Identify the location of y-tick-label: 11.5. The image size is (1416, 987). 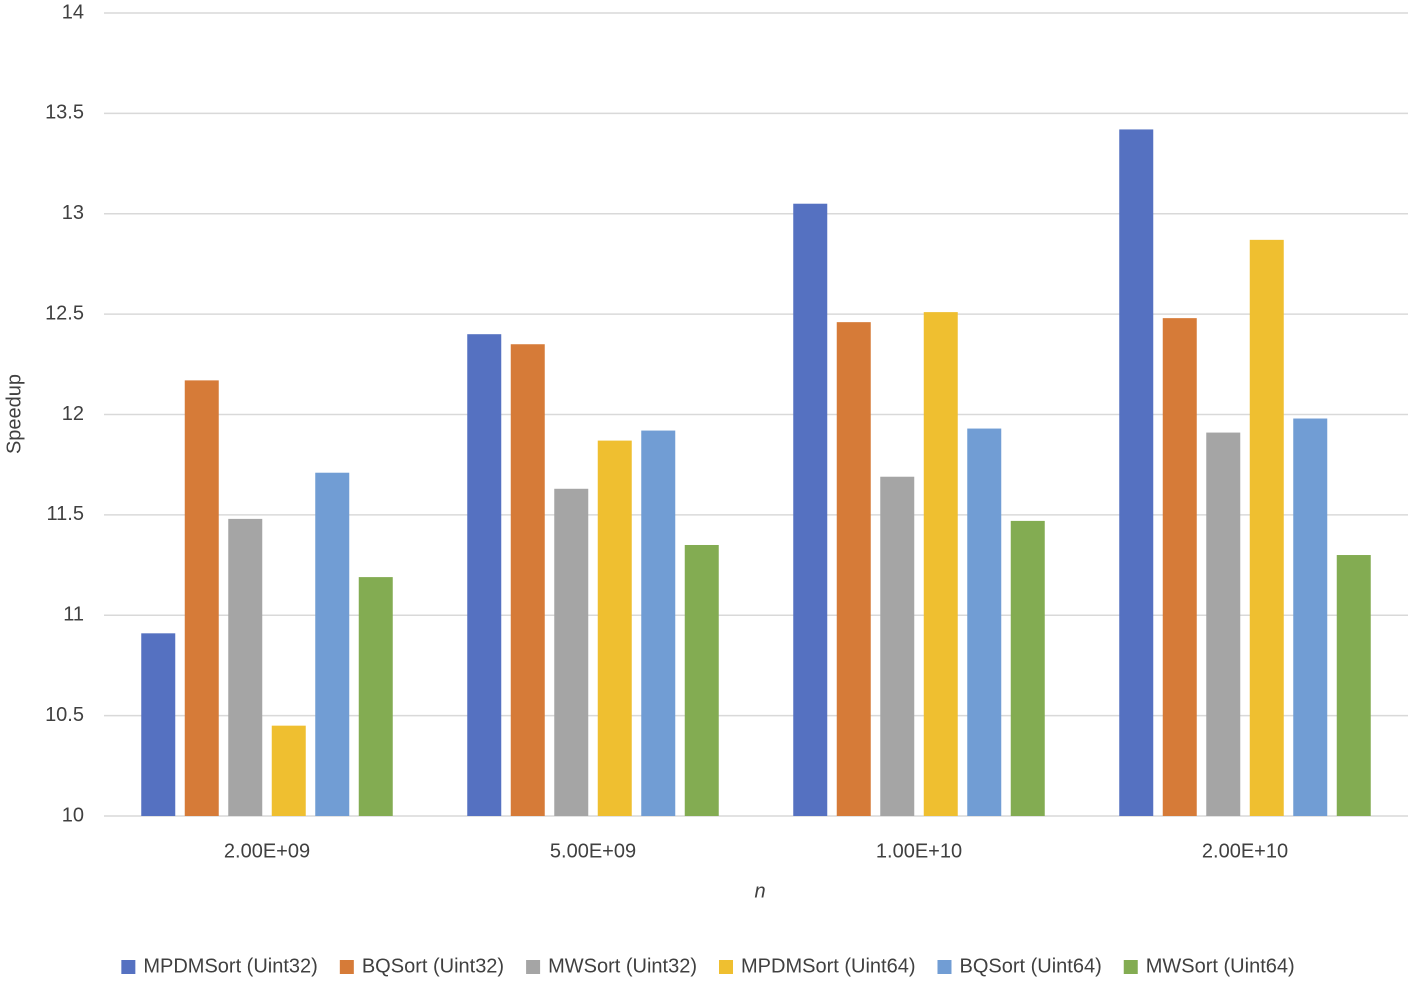
(65, 514).